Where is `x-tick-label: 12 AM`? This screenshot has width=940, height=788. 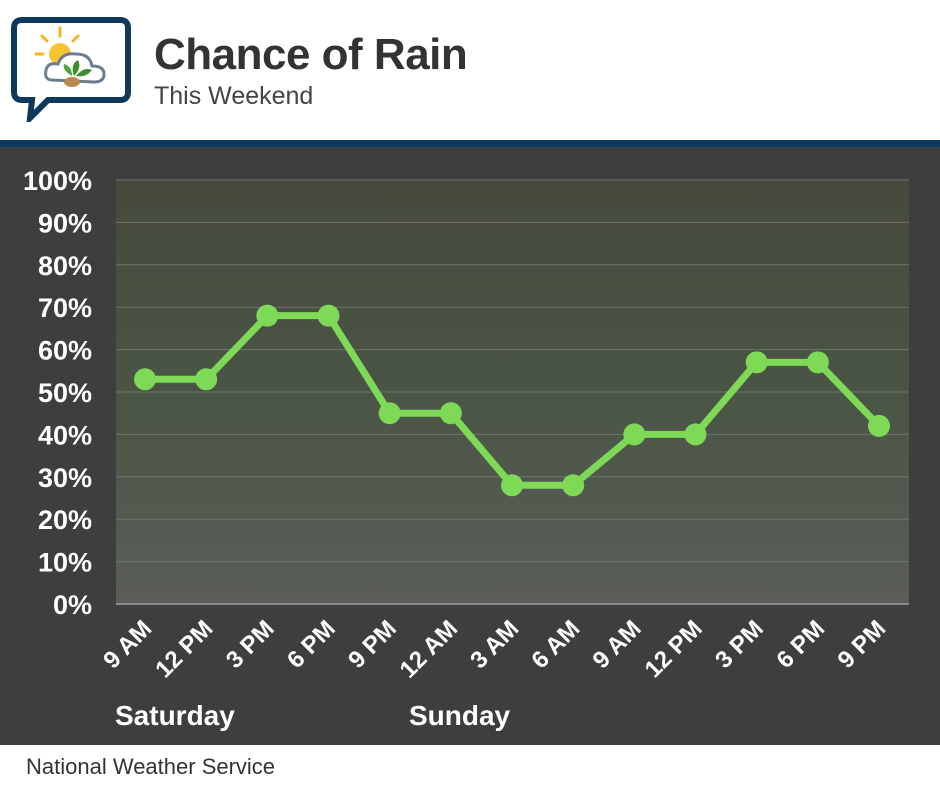
x-tick-label: 12 AM is located at coordinates (429, 649).